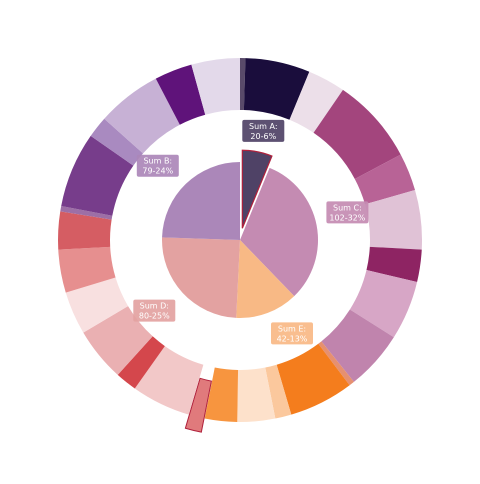  I want to click on label-value-2: 102-32%, so click(347, 217).